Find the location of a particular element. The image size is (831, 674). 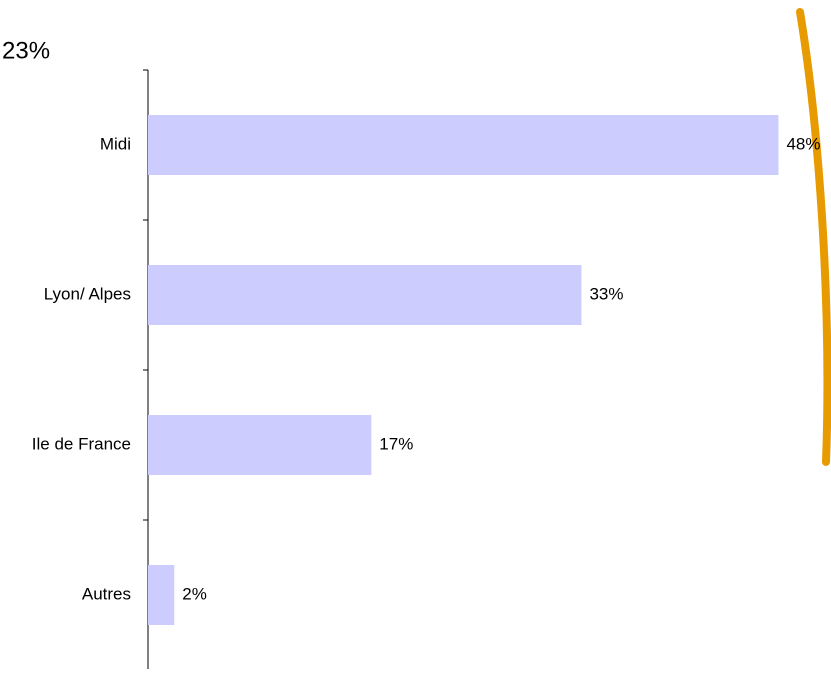

value-label: 48% is located at coordinates (803, 143).